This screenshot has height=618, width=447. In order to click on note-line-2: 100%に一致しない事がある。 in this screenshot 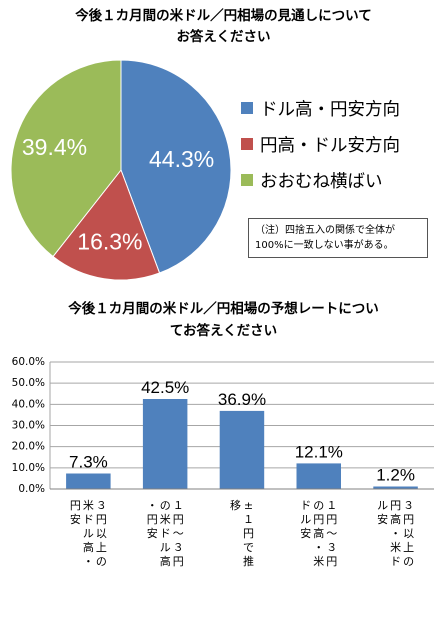, I will do `click(324, 245)`.